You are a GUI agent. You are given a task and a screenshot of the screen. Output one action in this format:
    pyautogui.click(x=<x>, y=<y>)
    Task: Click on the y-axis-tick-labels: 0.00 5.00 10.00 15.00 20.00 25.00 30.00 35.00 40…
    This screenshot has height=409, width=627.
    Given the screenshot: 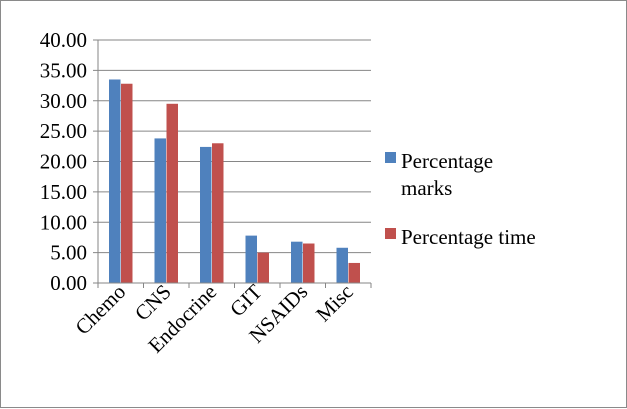 What is the action you would take?
    pyautogui.click(x=63, y=161)
    